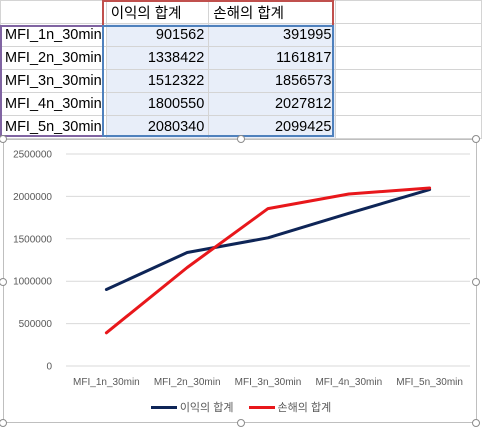 The image size is (482, 428). What do you see at coordinates (157, 127) in the screenshot?
I see `profit-cell: 2080340` at bounding box center [157, 127].